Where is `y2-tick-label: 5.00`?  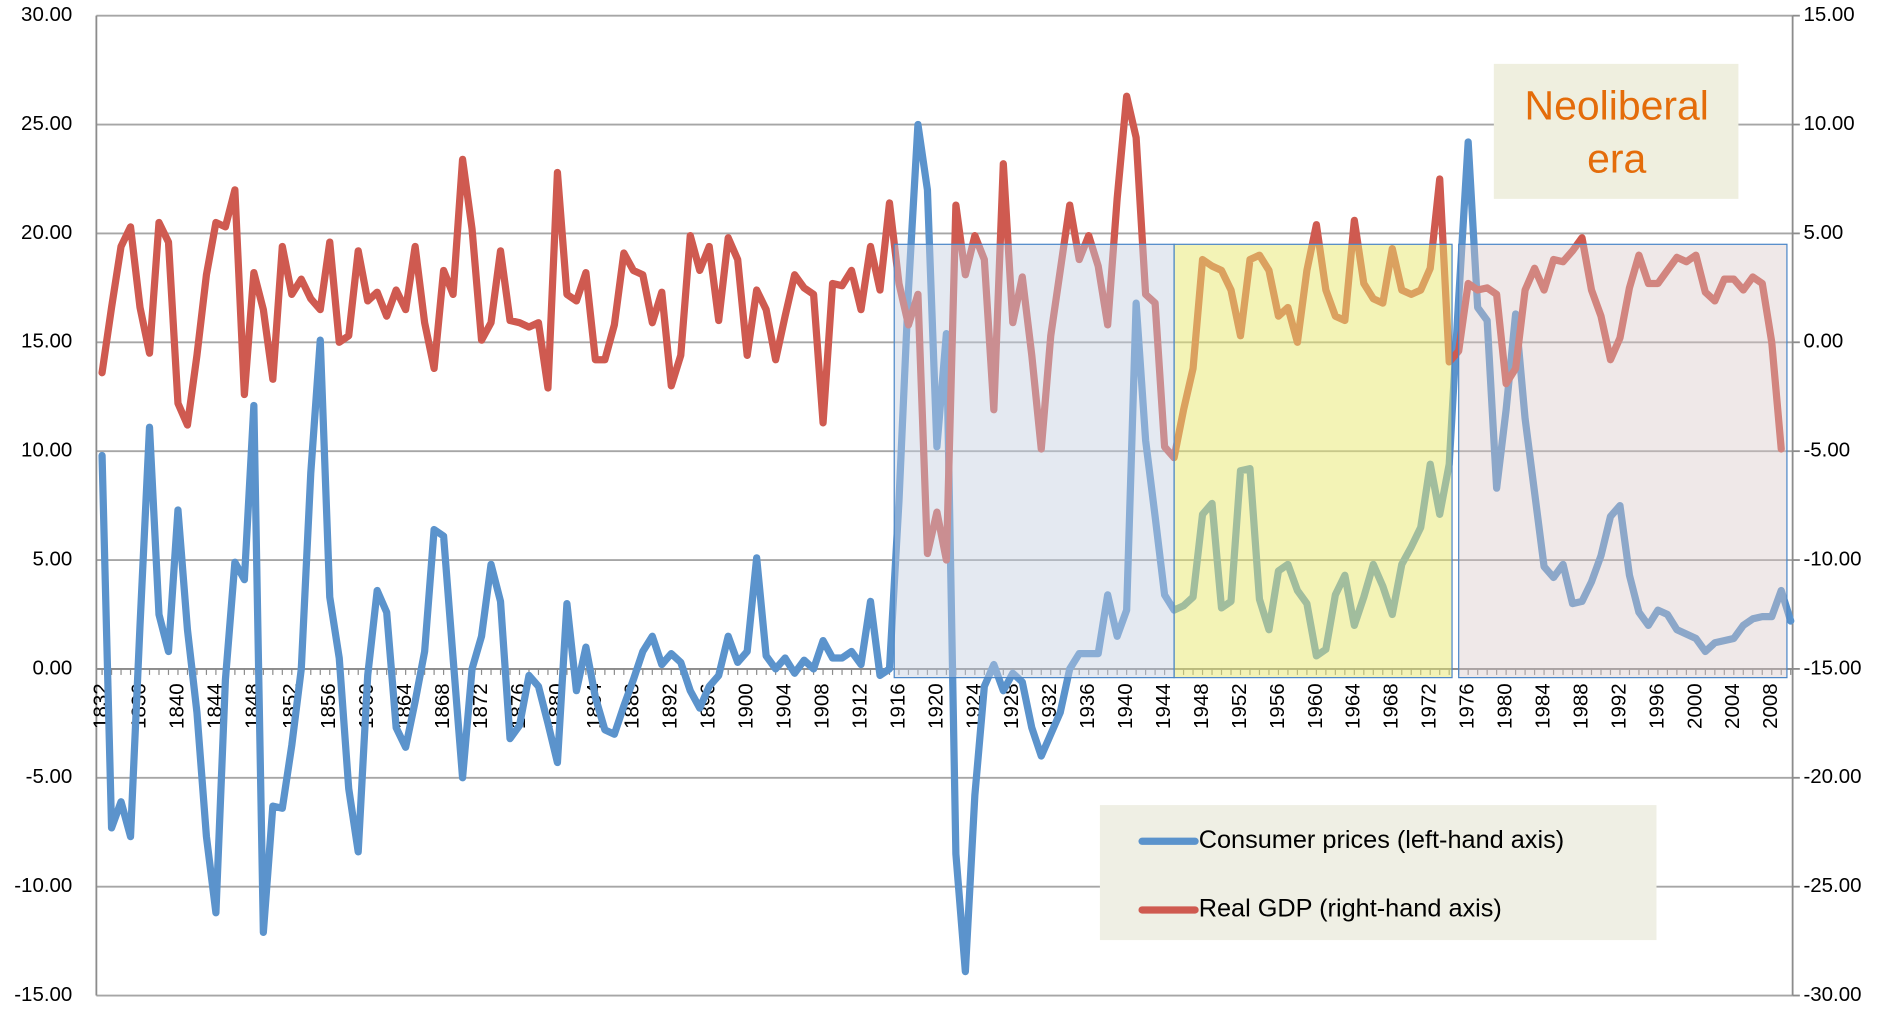 y2-tick-label: 5.00 is located at coordinates (1823, 232).